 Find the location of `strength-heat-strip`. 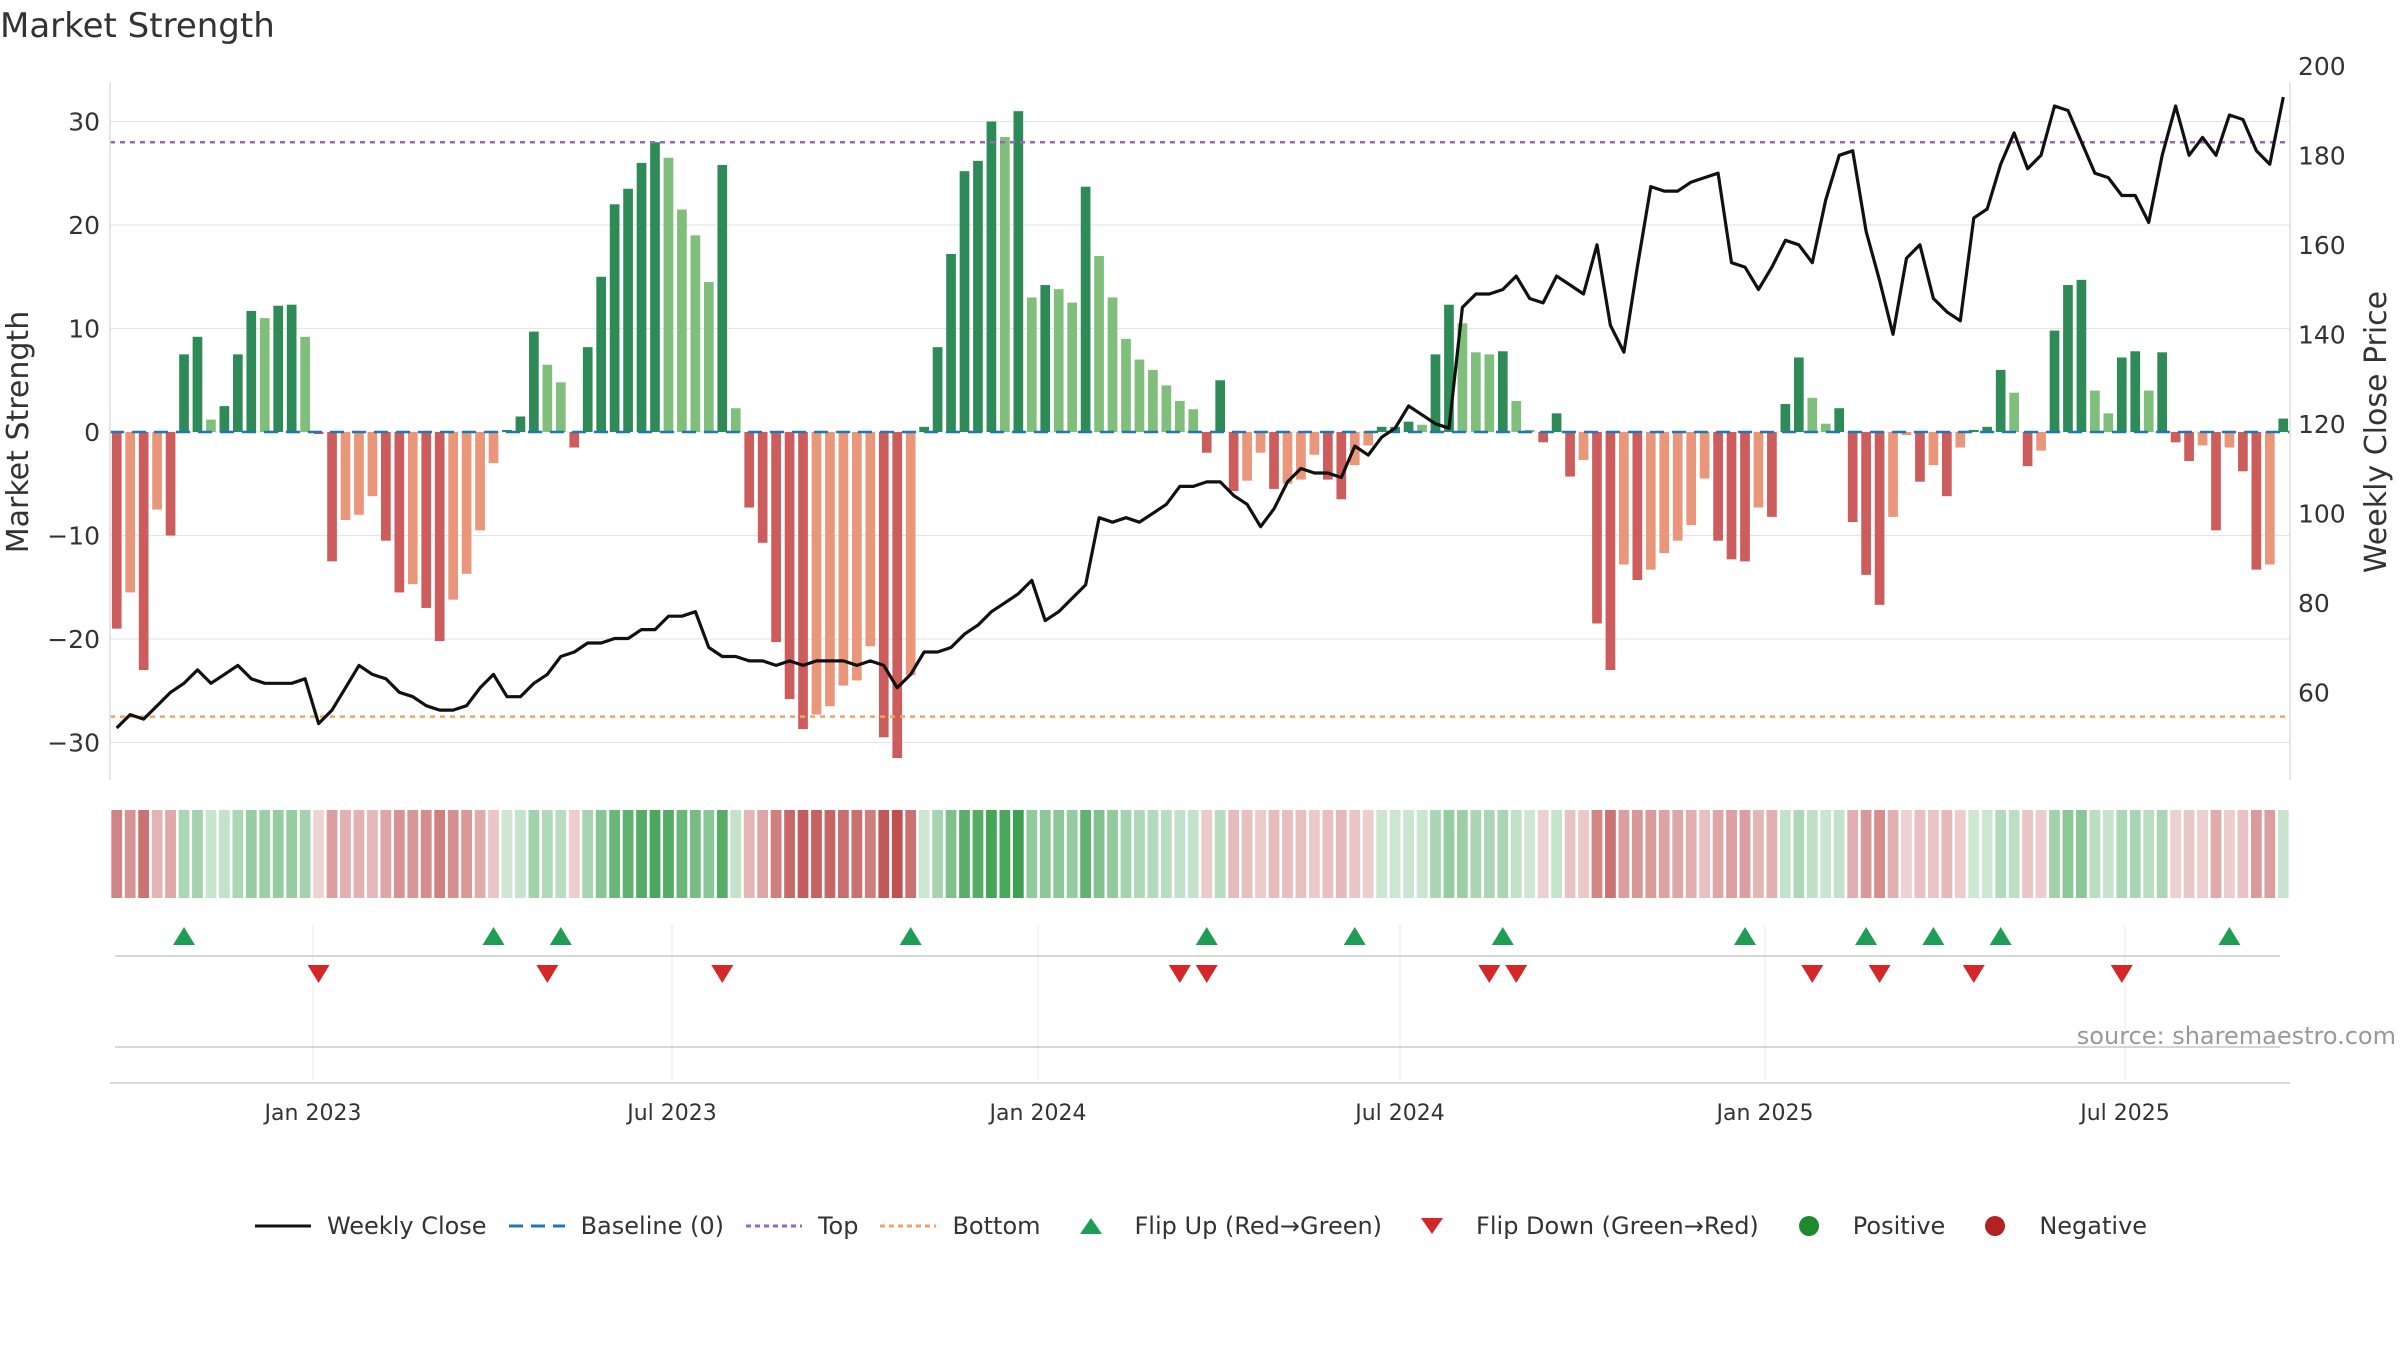

strength-heat-strip is located at coordinates (1200, 854).